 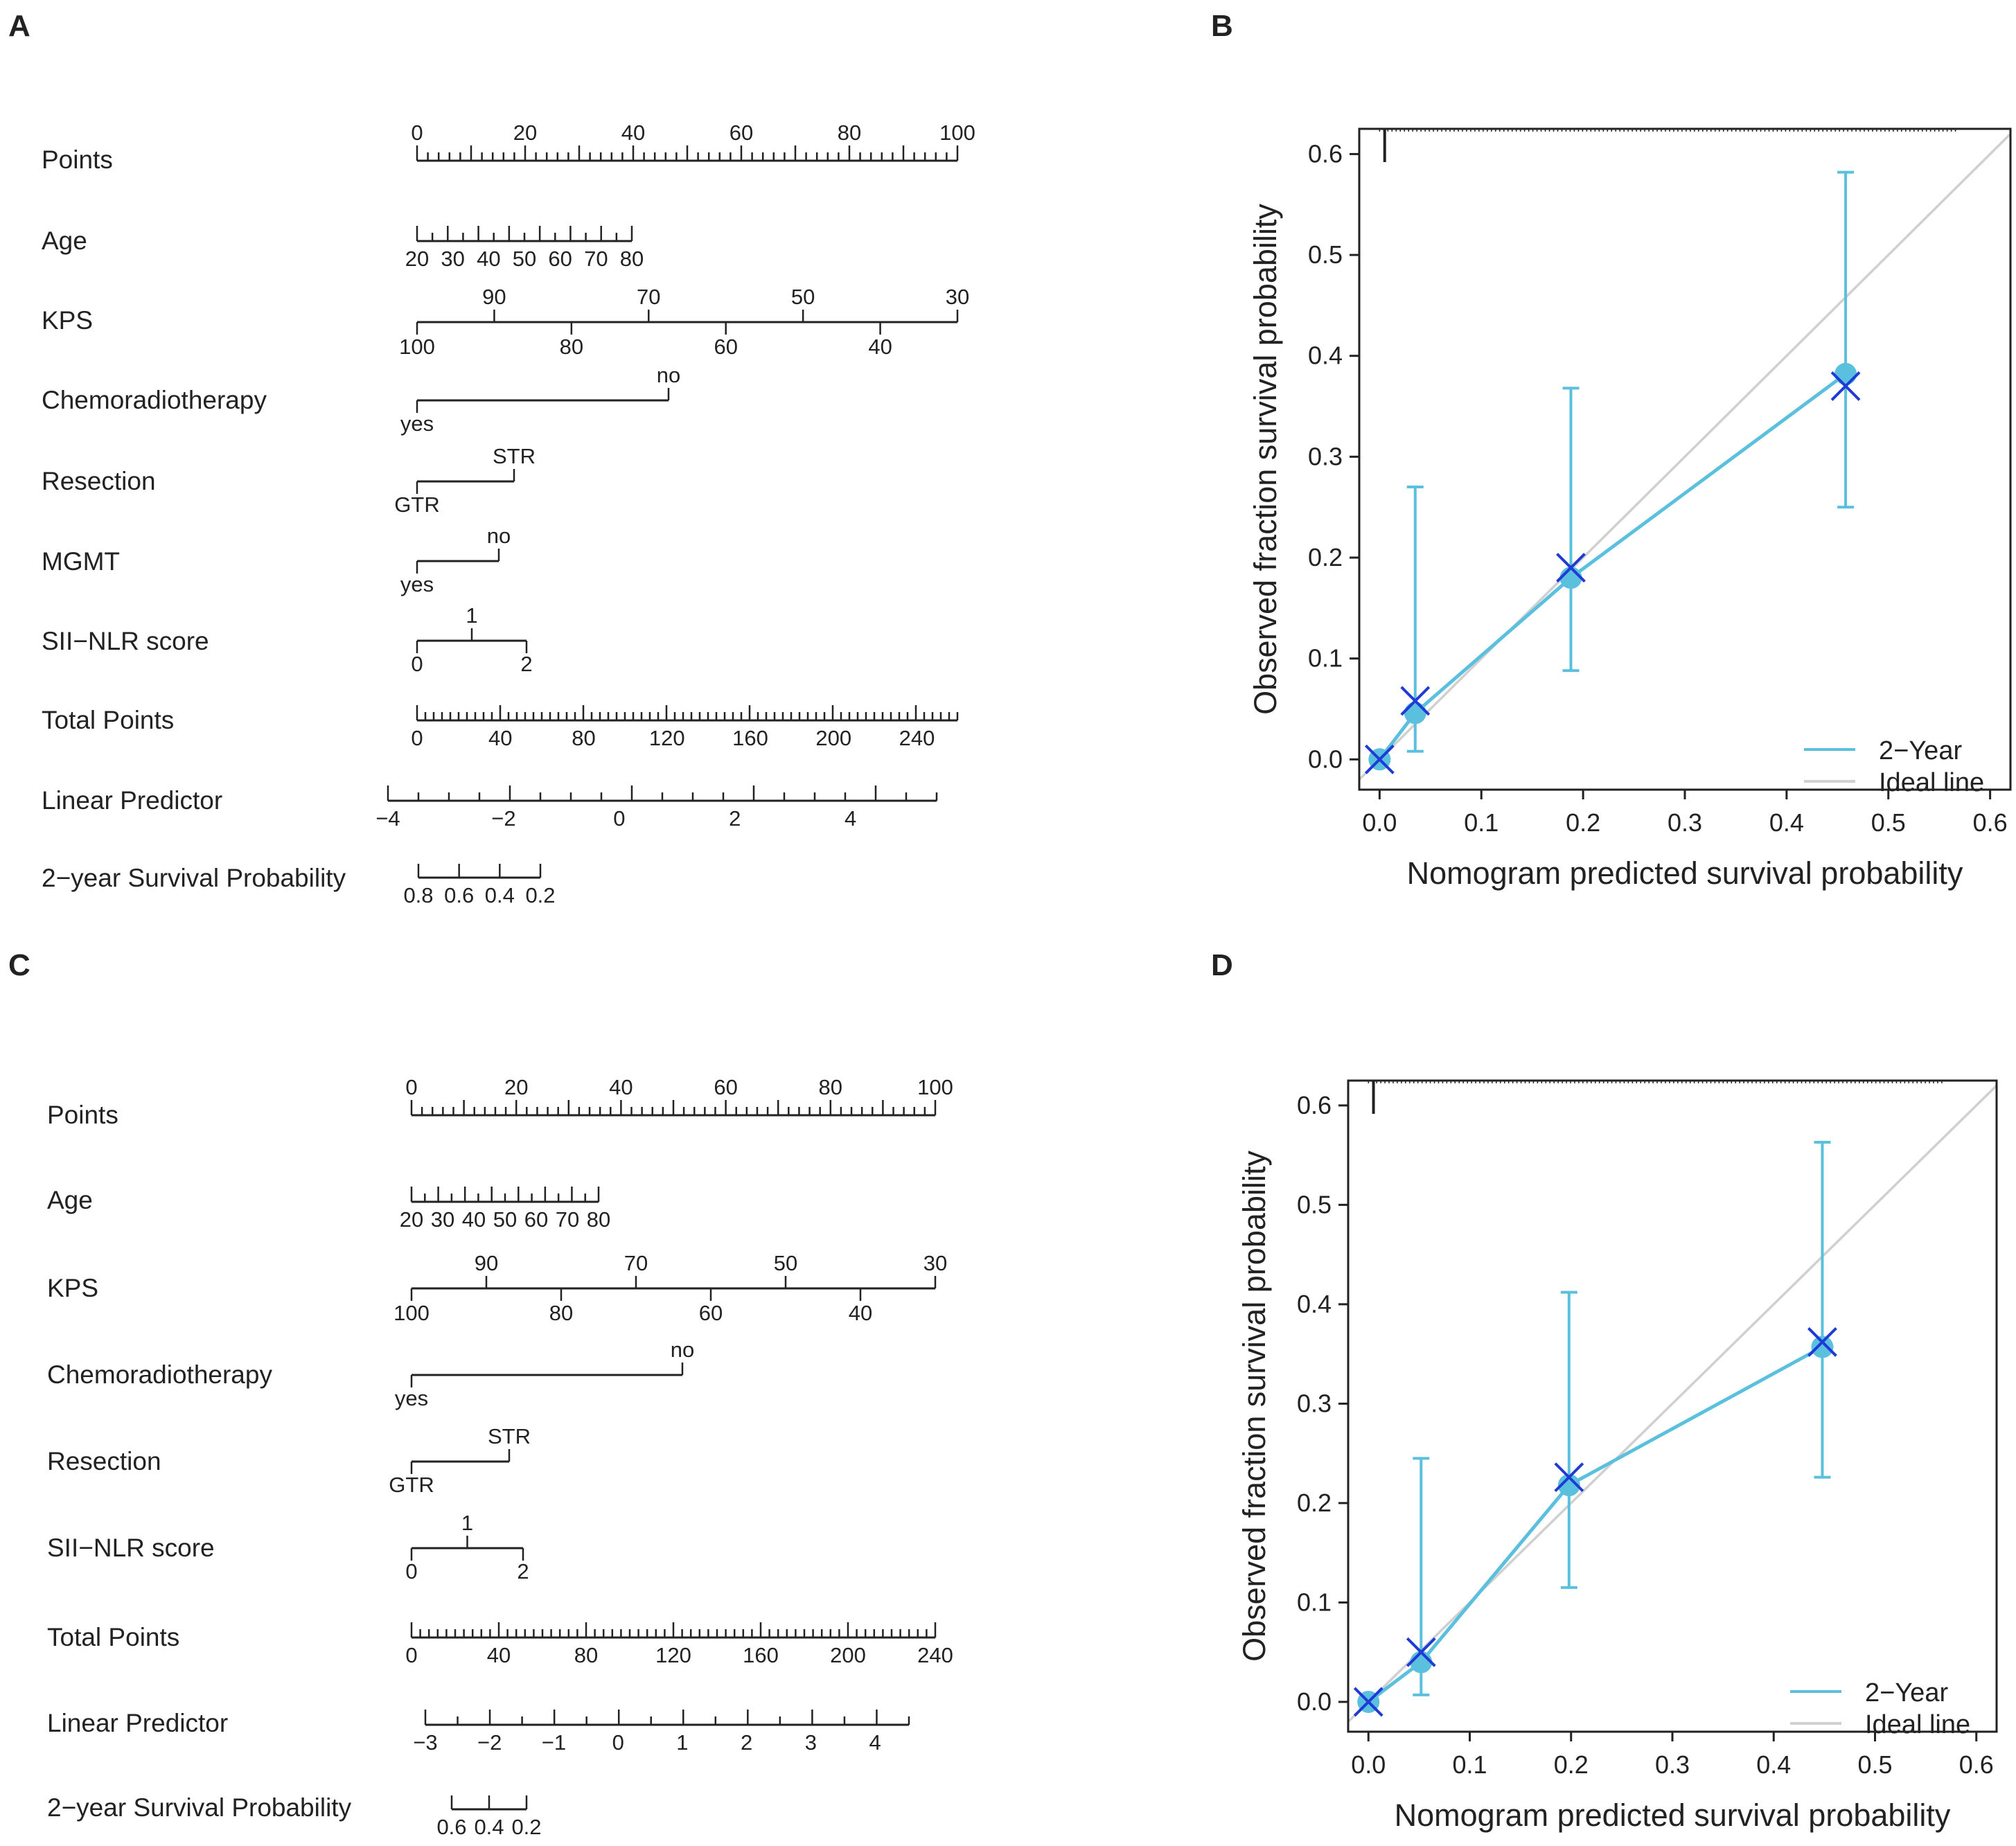 I want to click on x-tick-label-1: 0.1, so click(x=1481, y=822).